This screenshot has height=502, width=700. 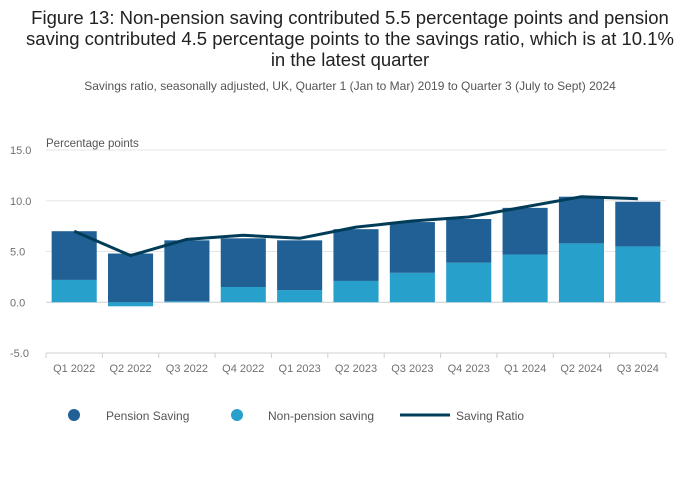 What do you see at coordinates (147, 416) in the screenshot?
I see `legend-label-pension: Pension Saving` at bounding box center [147, 416].